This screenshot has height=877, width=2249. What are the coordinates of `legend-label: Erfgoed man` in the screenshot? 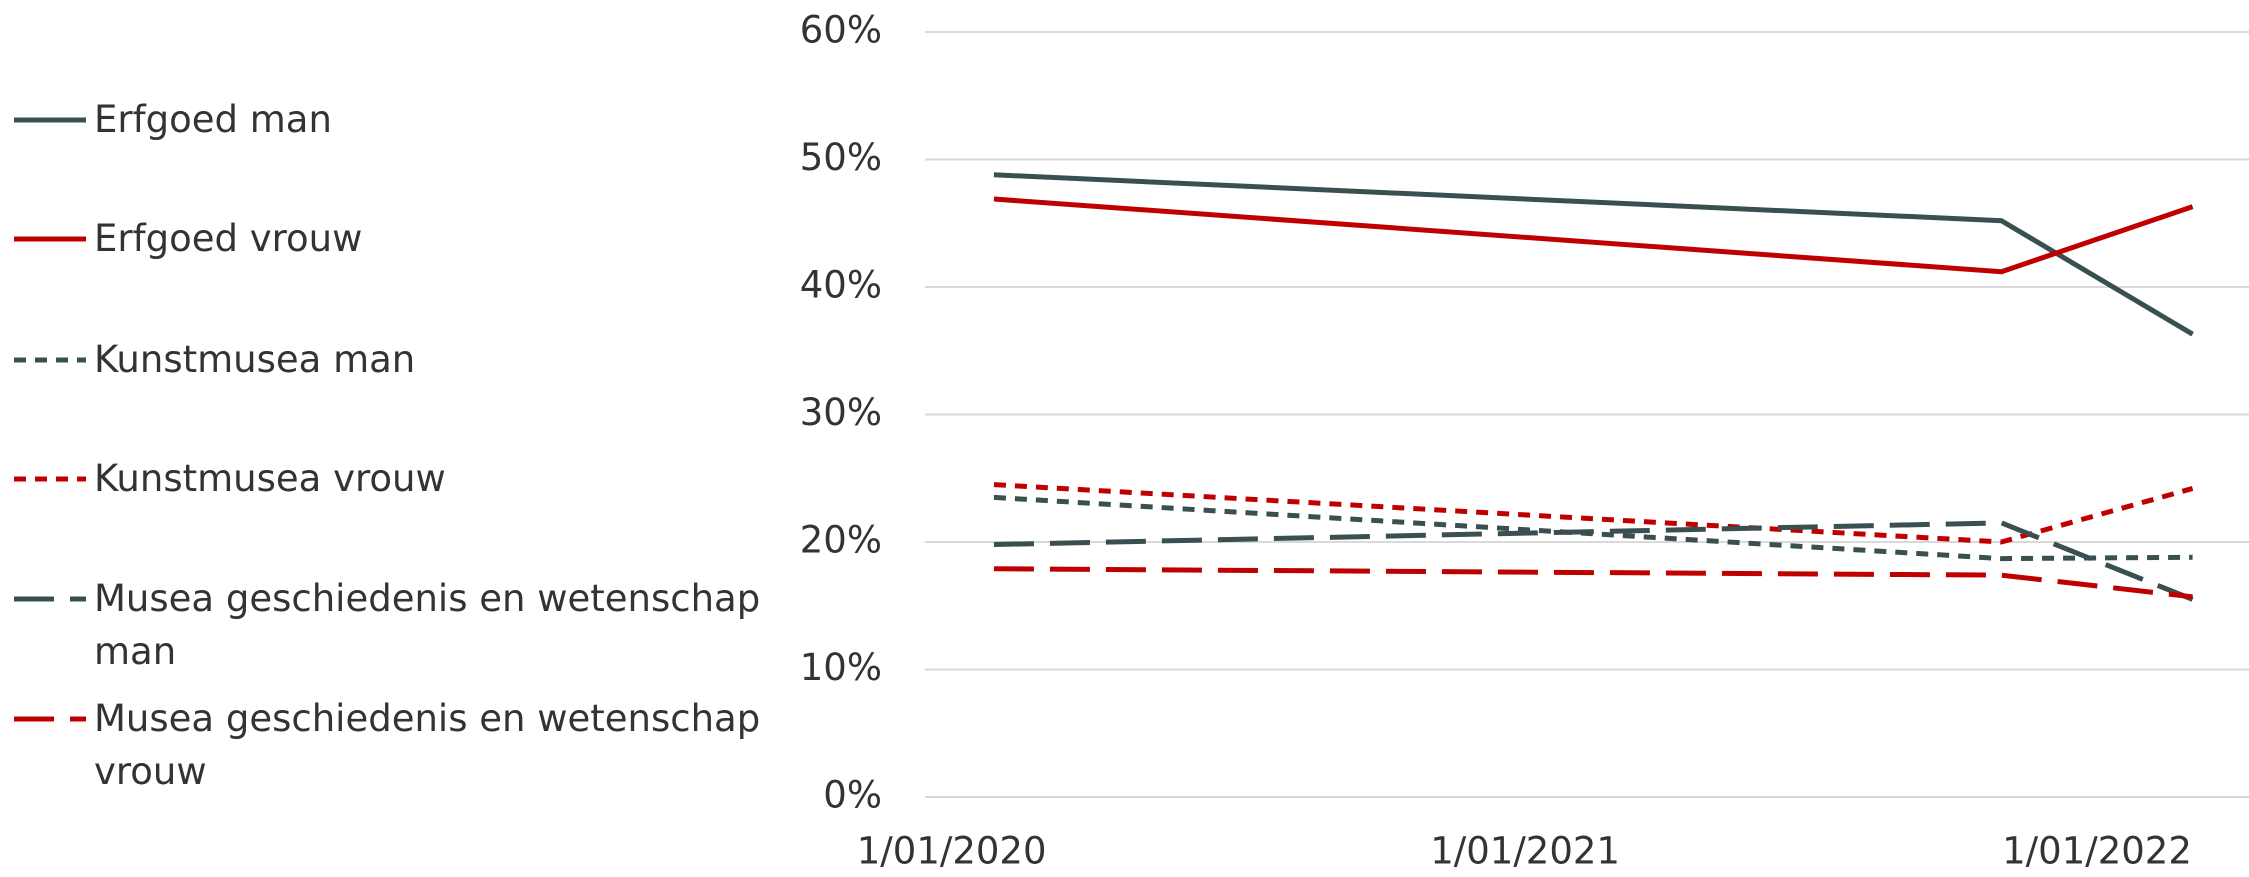 It's located at (213, 119).